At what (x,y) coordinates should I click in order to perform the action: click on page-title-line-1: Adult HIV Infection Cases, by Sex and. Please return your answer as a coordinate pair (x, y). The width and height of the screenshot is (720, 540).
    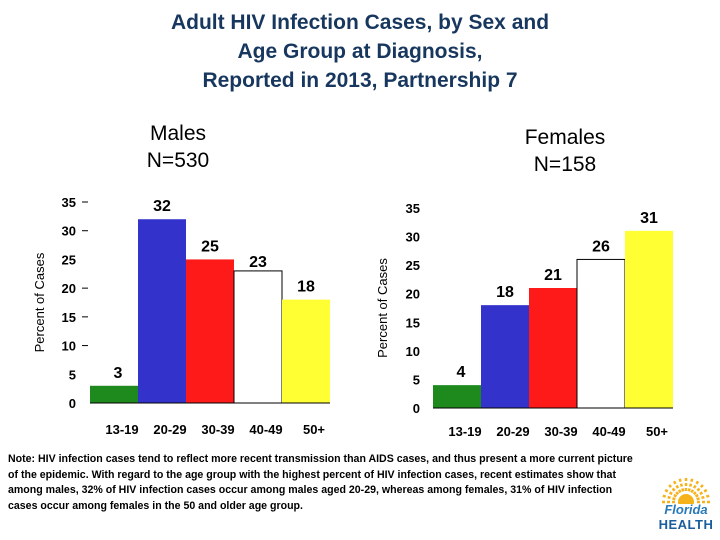
    Looking at the image, I should click on (360, 22).